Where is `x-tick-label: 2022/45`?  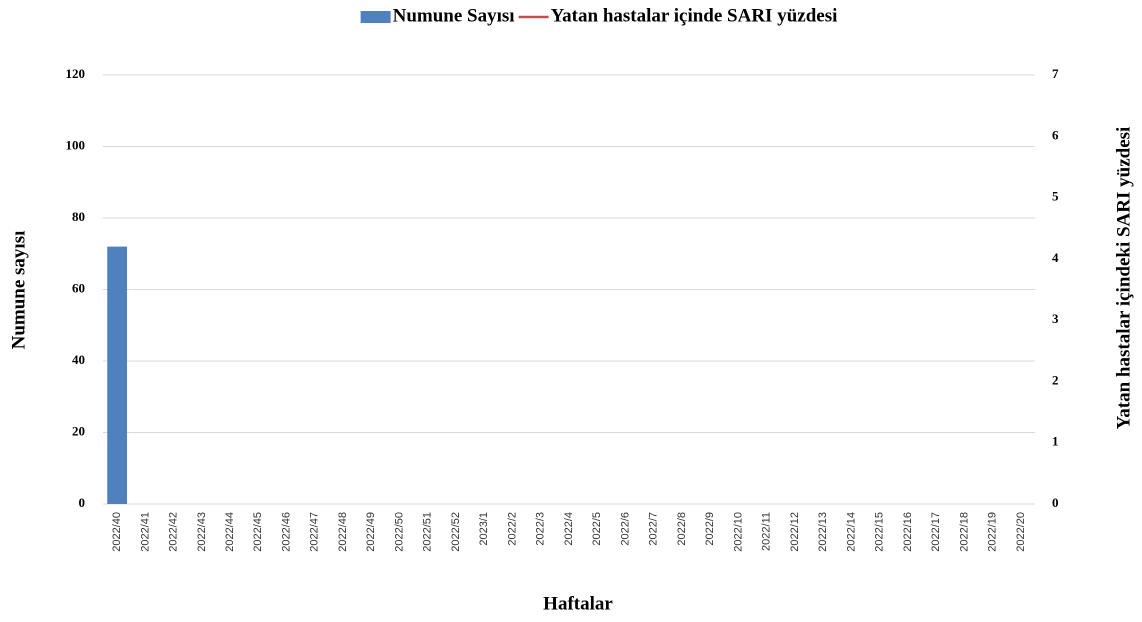
x-tick-label: 2022/45 is located at coordinates (258, 532).